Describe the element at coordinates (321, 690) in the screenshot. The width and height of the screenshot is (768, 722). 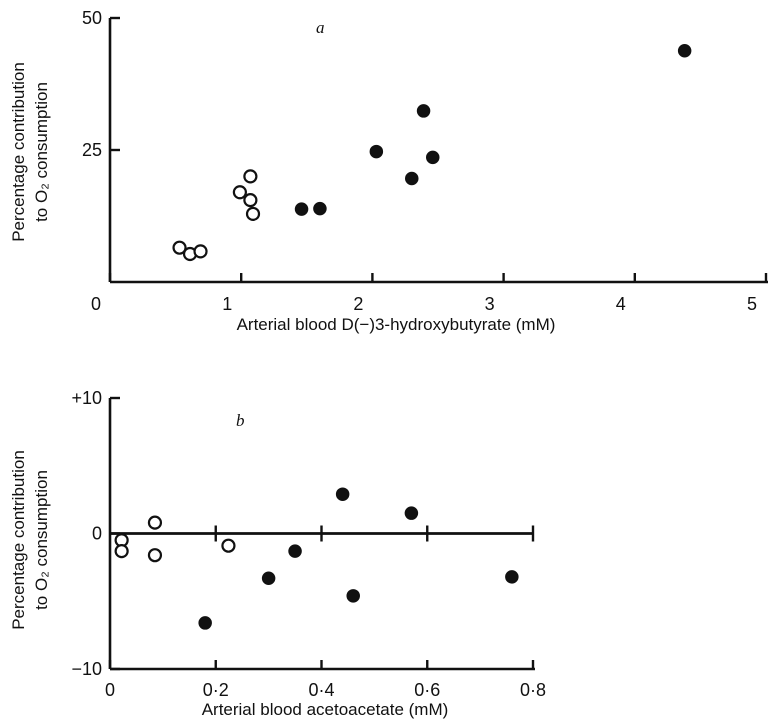
I see `x-tick-label: 0·4` at that location.